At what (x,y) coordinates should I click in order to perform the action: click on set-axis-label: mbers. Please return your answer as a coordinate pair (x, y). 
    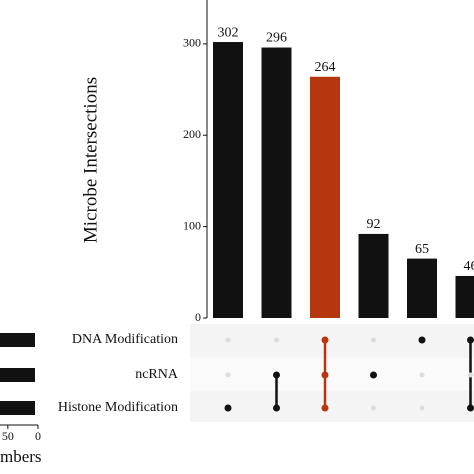
    Looking at the image, I should click on (21, 456).